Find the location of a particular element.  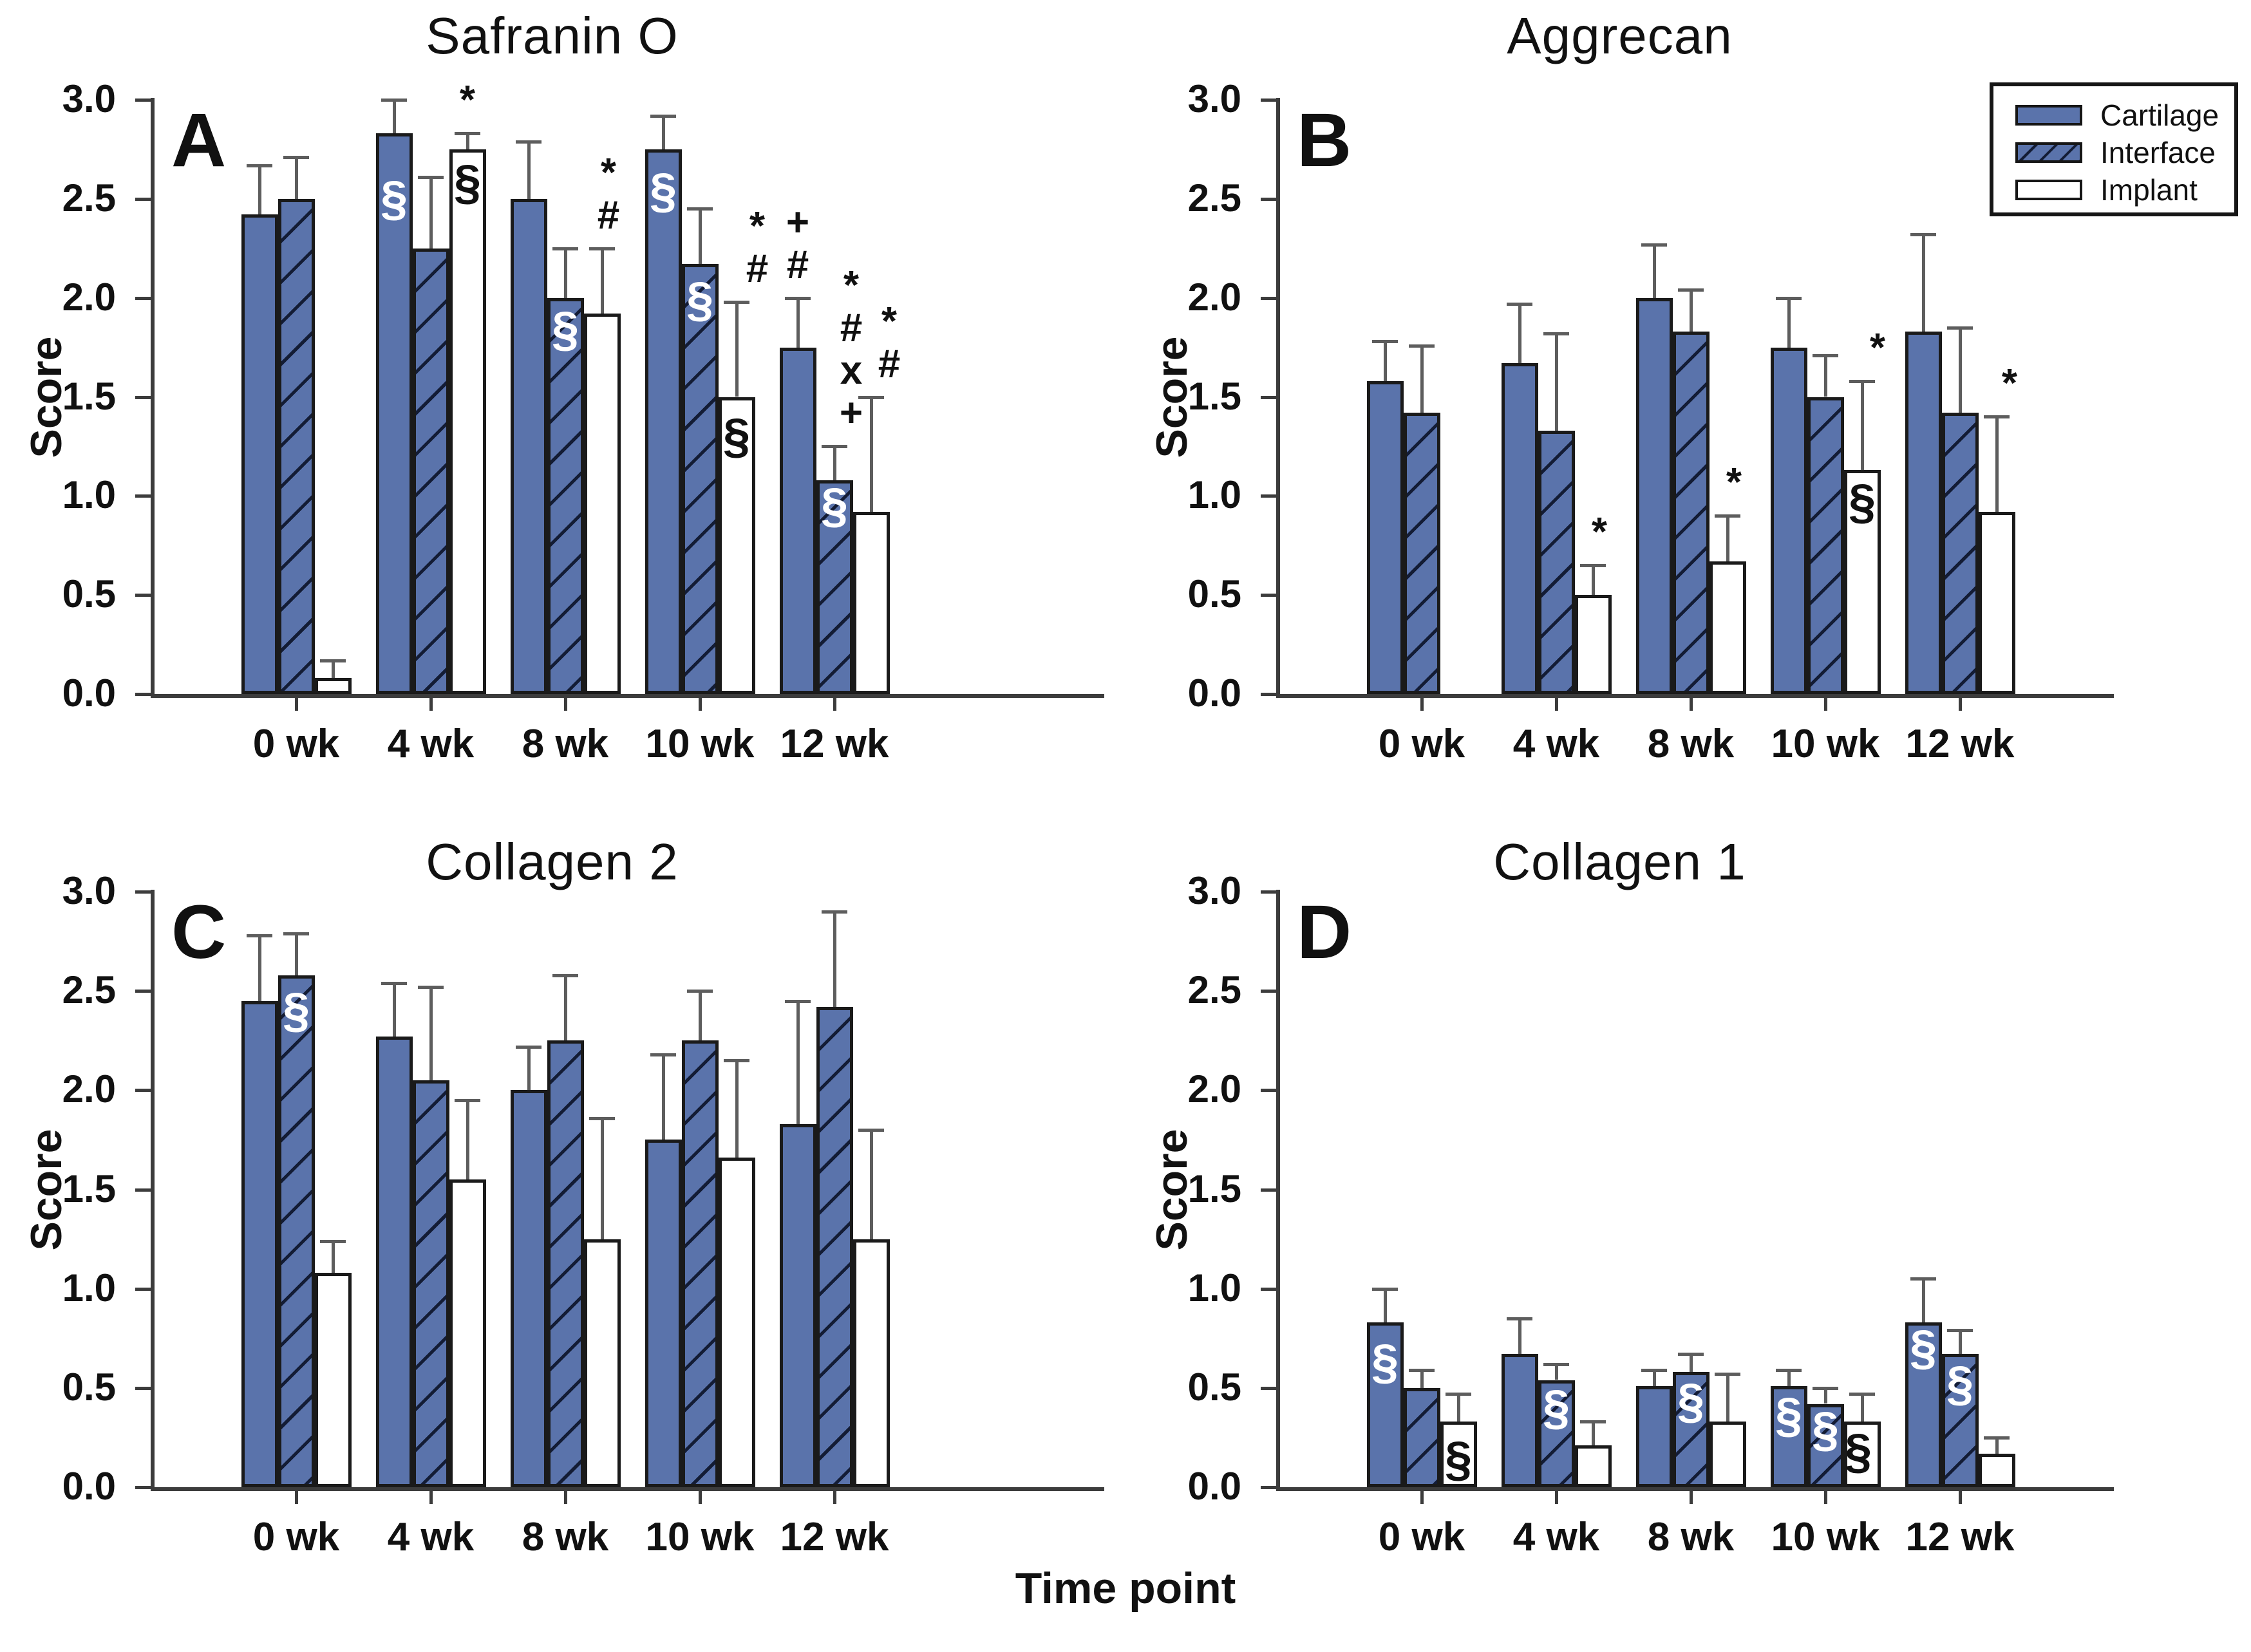

y-tick-label: 0.0 is located at coordinates (1214, 693).